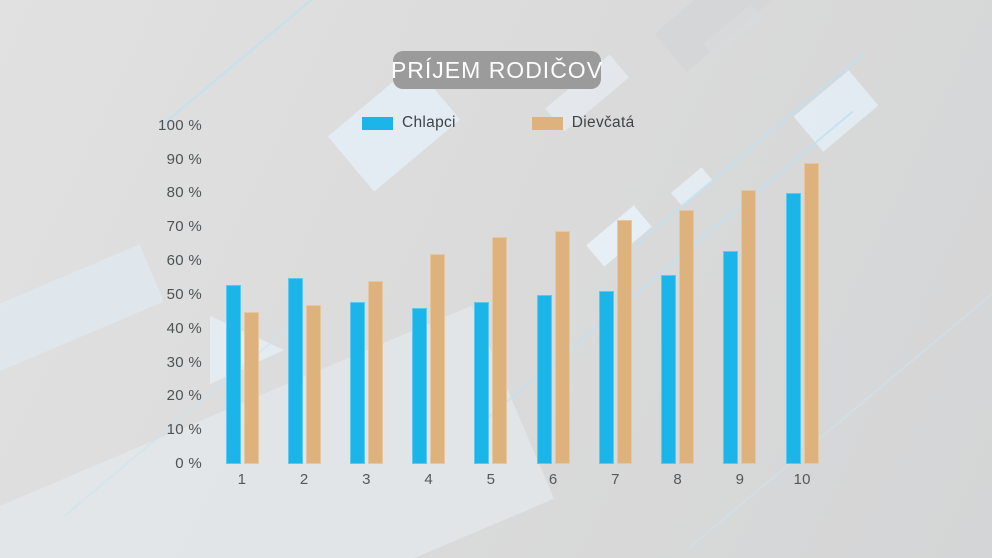 Image resolution: width=992 pixels, height=558 pixels. What do you see at coordinates (553, 479) in the screenshot?
I see `x-tick-label: 6` at bounding box center [553, 479].